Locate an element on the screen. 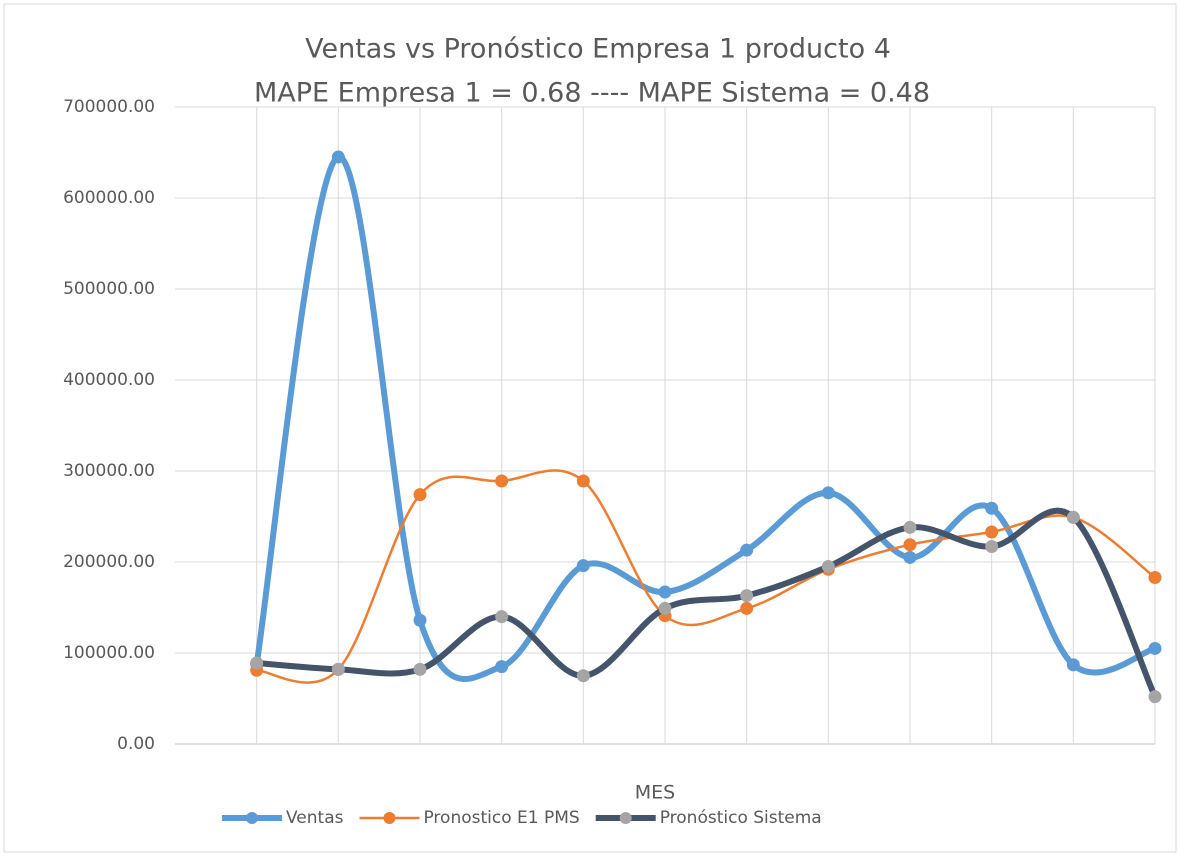 The height and width of the screenshot is (860, 1180). y-tick-label: 200000.00 is located at coordinates (109, 562).